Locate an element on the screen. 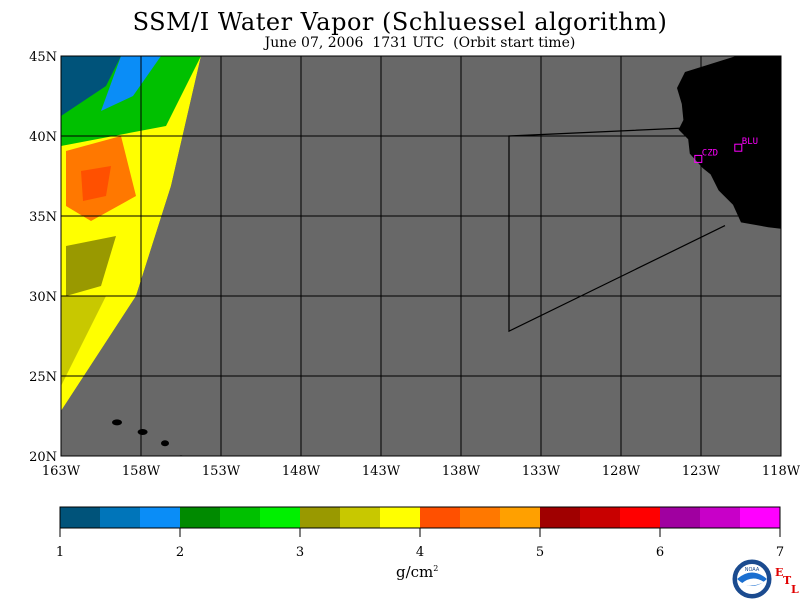  station-label: CZD is located at coordinates (710, 153).